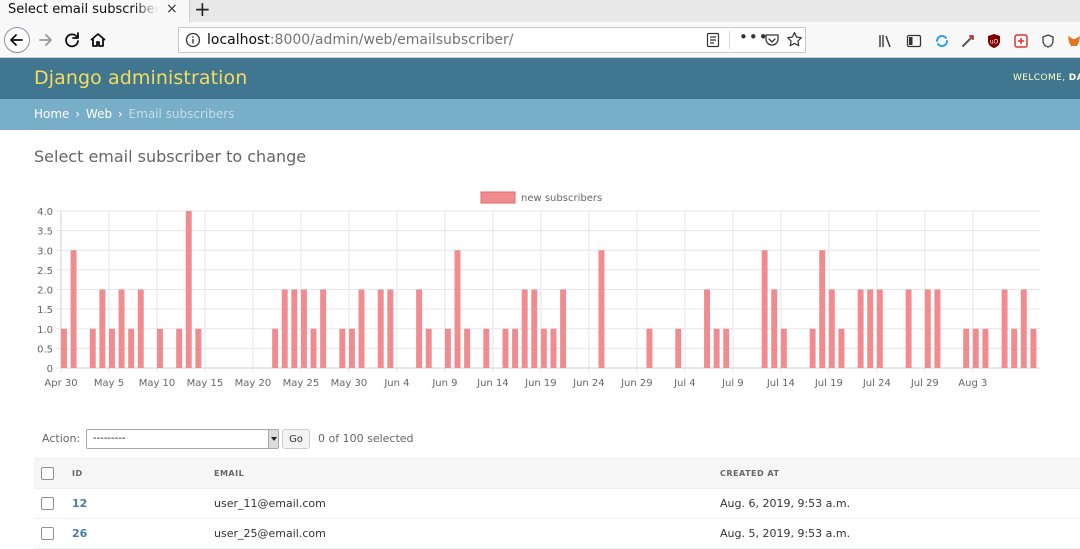 Image resolution: width=1080 pixels, height=549 pixels. What do you see at coordinates (80, 503) in the screenshot?
I see `row-id-link: 12` at bounding box center [80, 503].